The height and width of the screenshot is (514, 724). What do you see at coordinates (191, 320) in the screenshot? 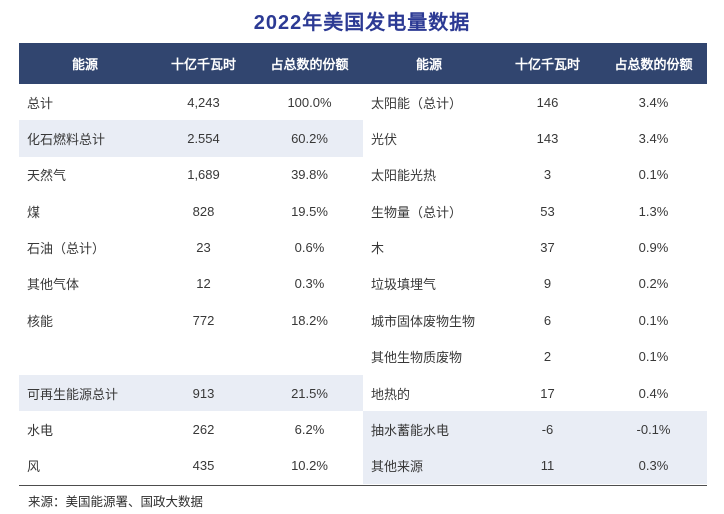
I see `table-row: 核能 772 18.2%` at bounding box center [191, 320].